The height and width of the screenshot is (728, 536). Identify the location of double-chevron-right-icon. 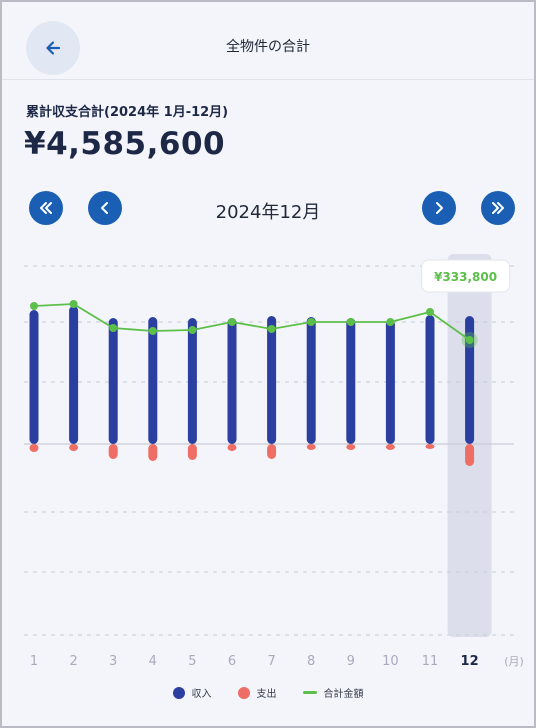
(498, 208).